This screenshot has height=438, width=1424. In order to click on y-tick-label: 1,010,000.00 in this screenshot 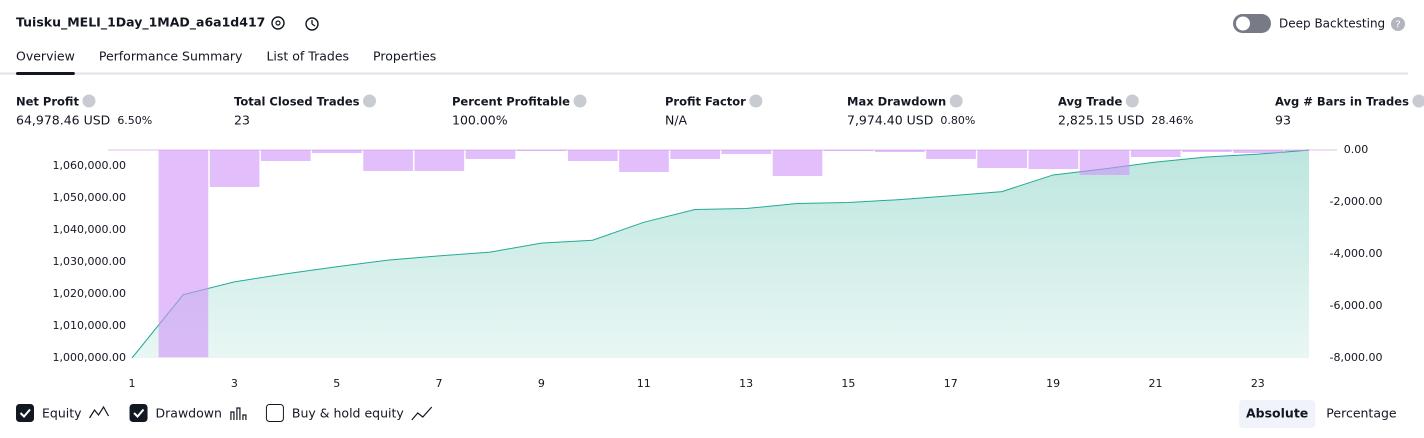, I will do `click(89, 325)`.